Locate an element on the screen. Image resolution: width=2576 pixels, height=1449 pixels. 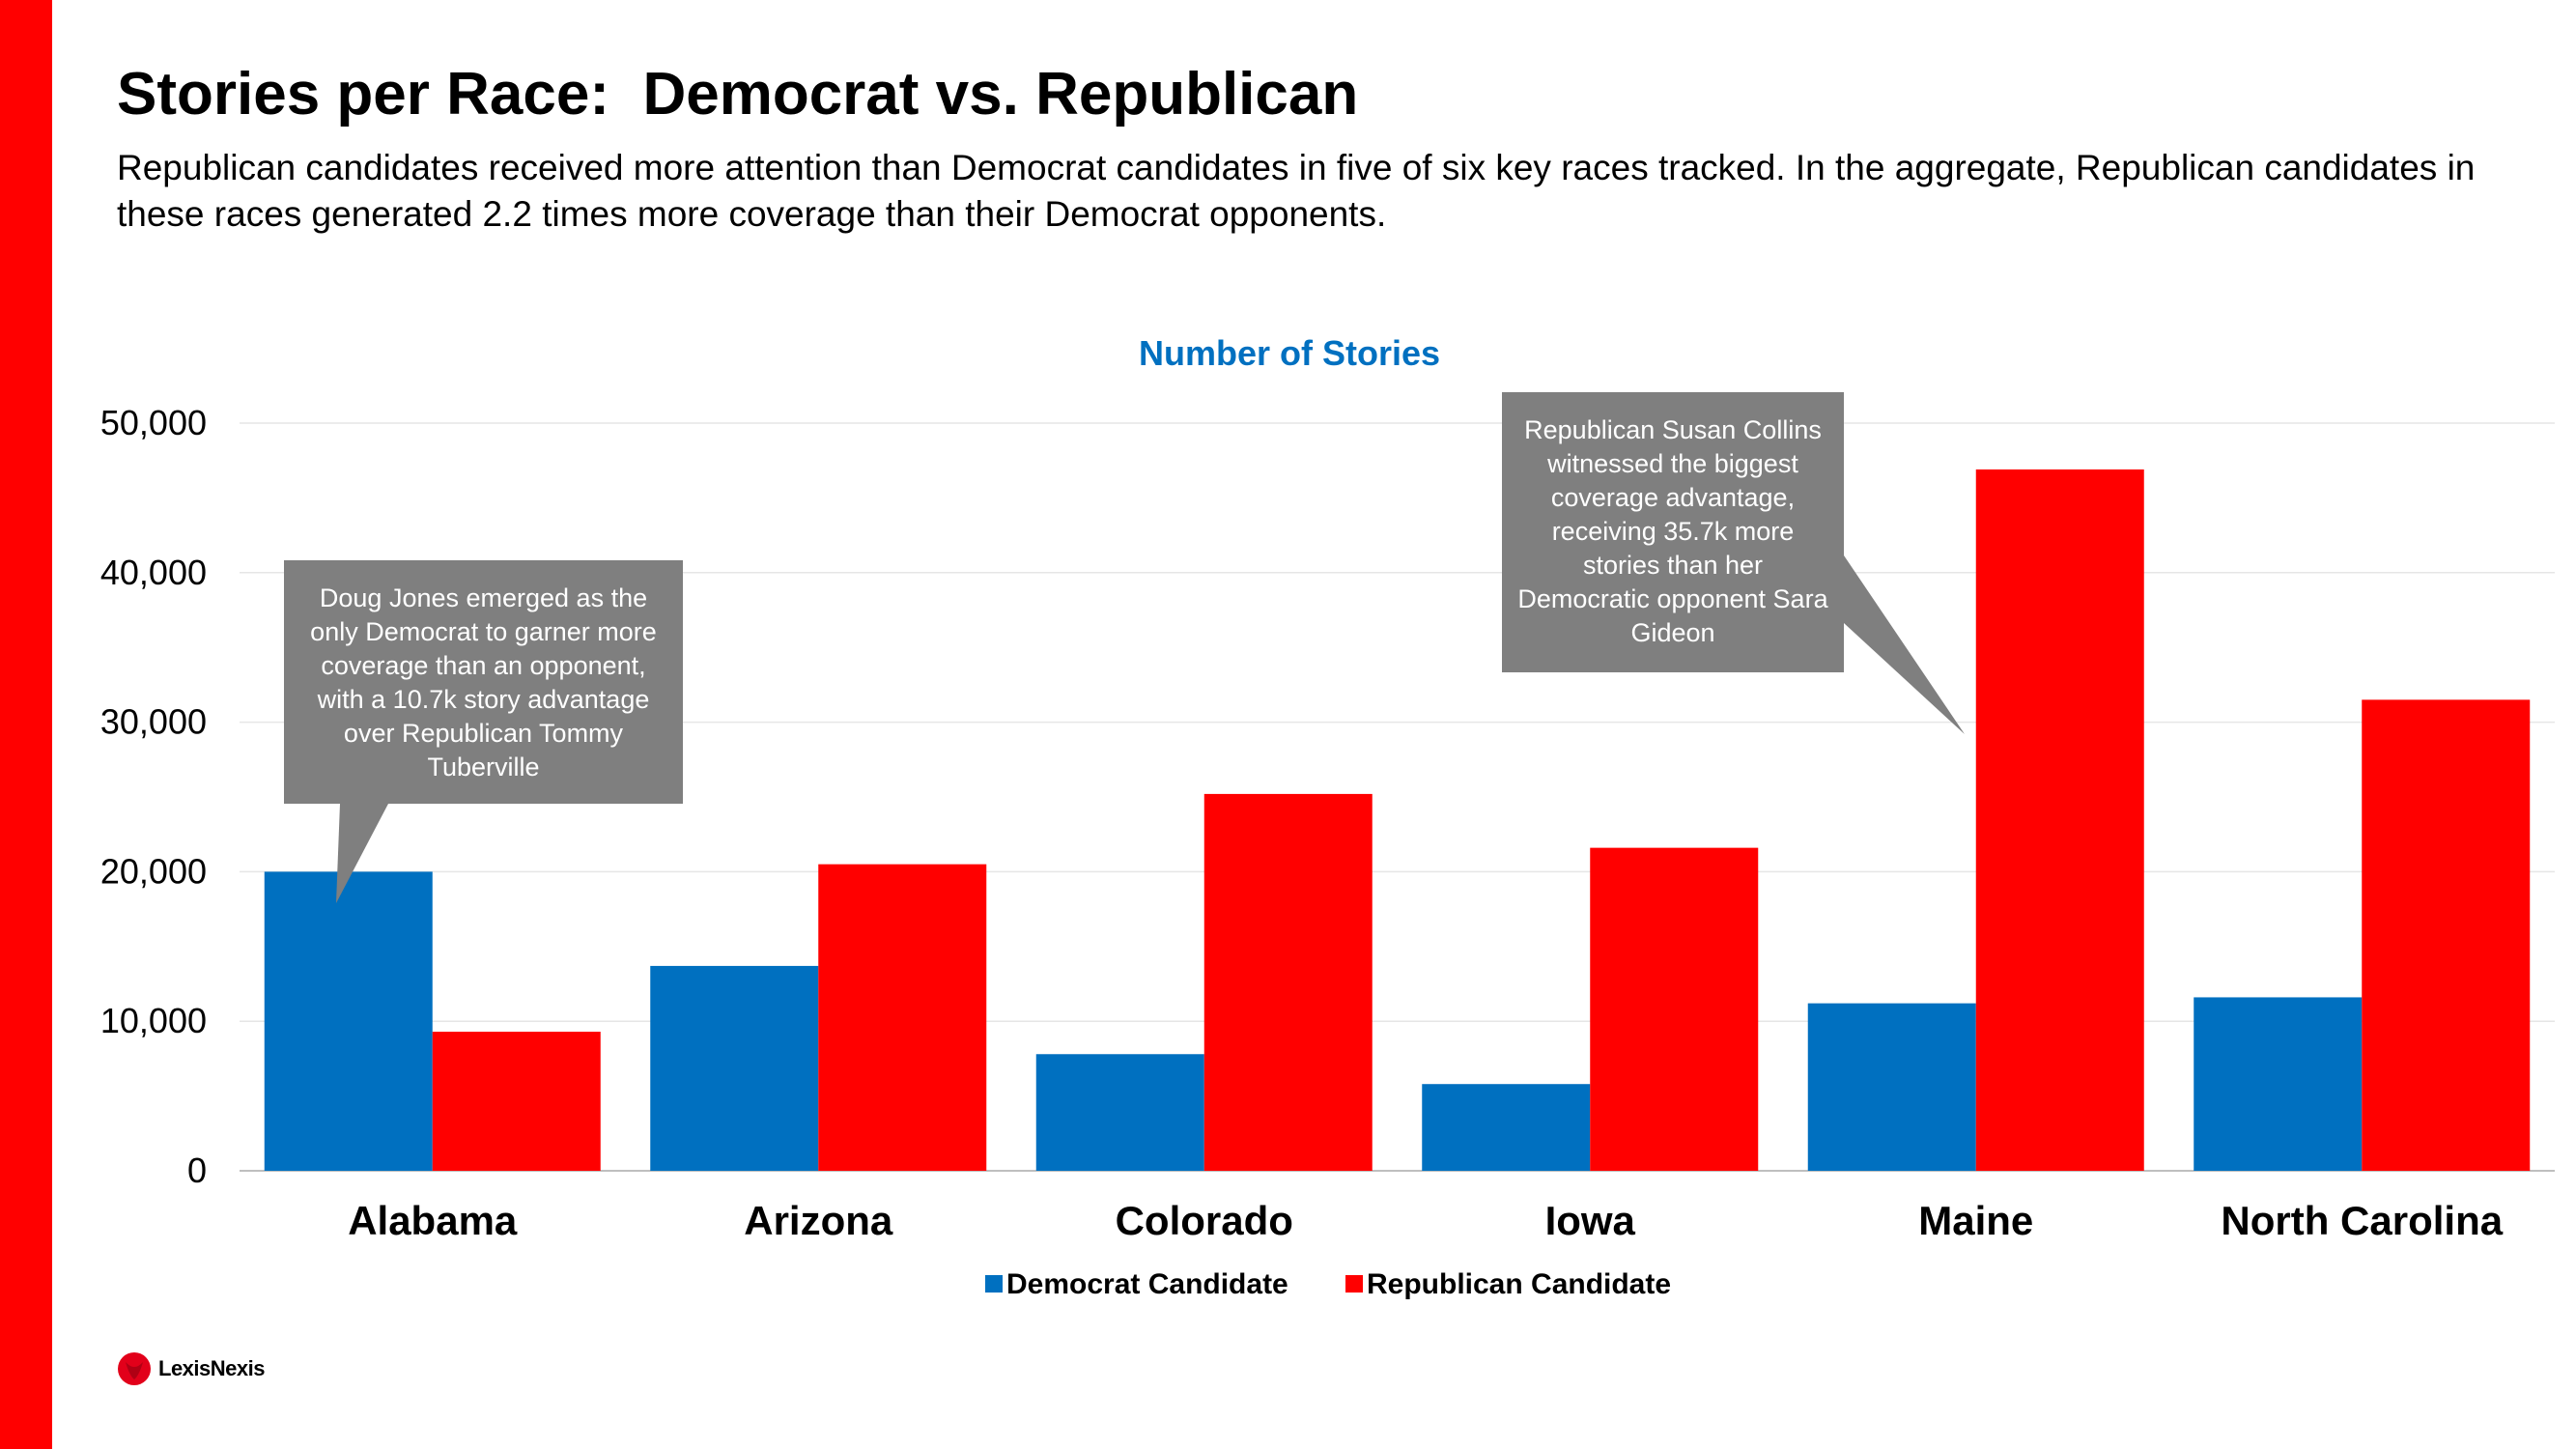
lexisnexis-logo: LexisNexis is located at coordinates (190, 1368).